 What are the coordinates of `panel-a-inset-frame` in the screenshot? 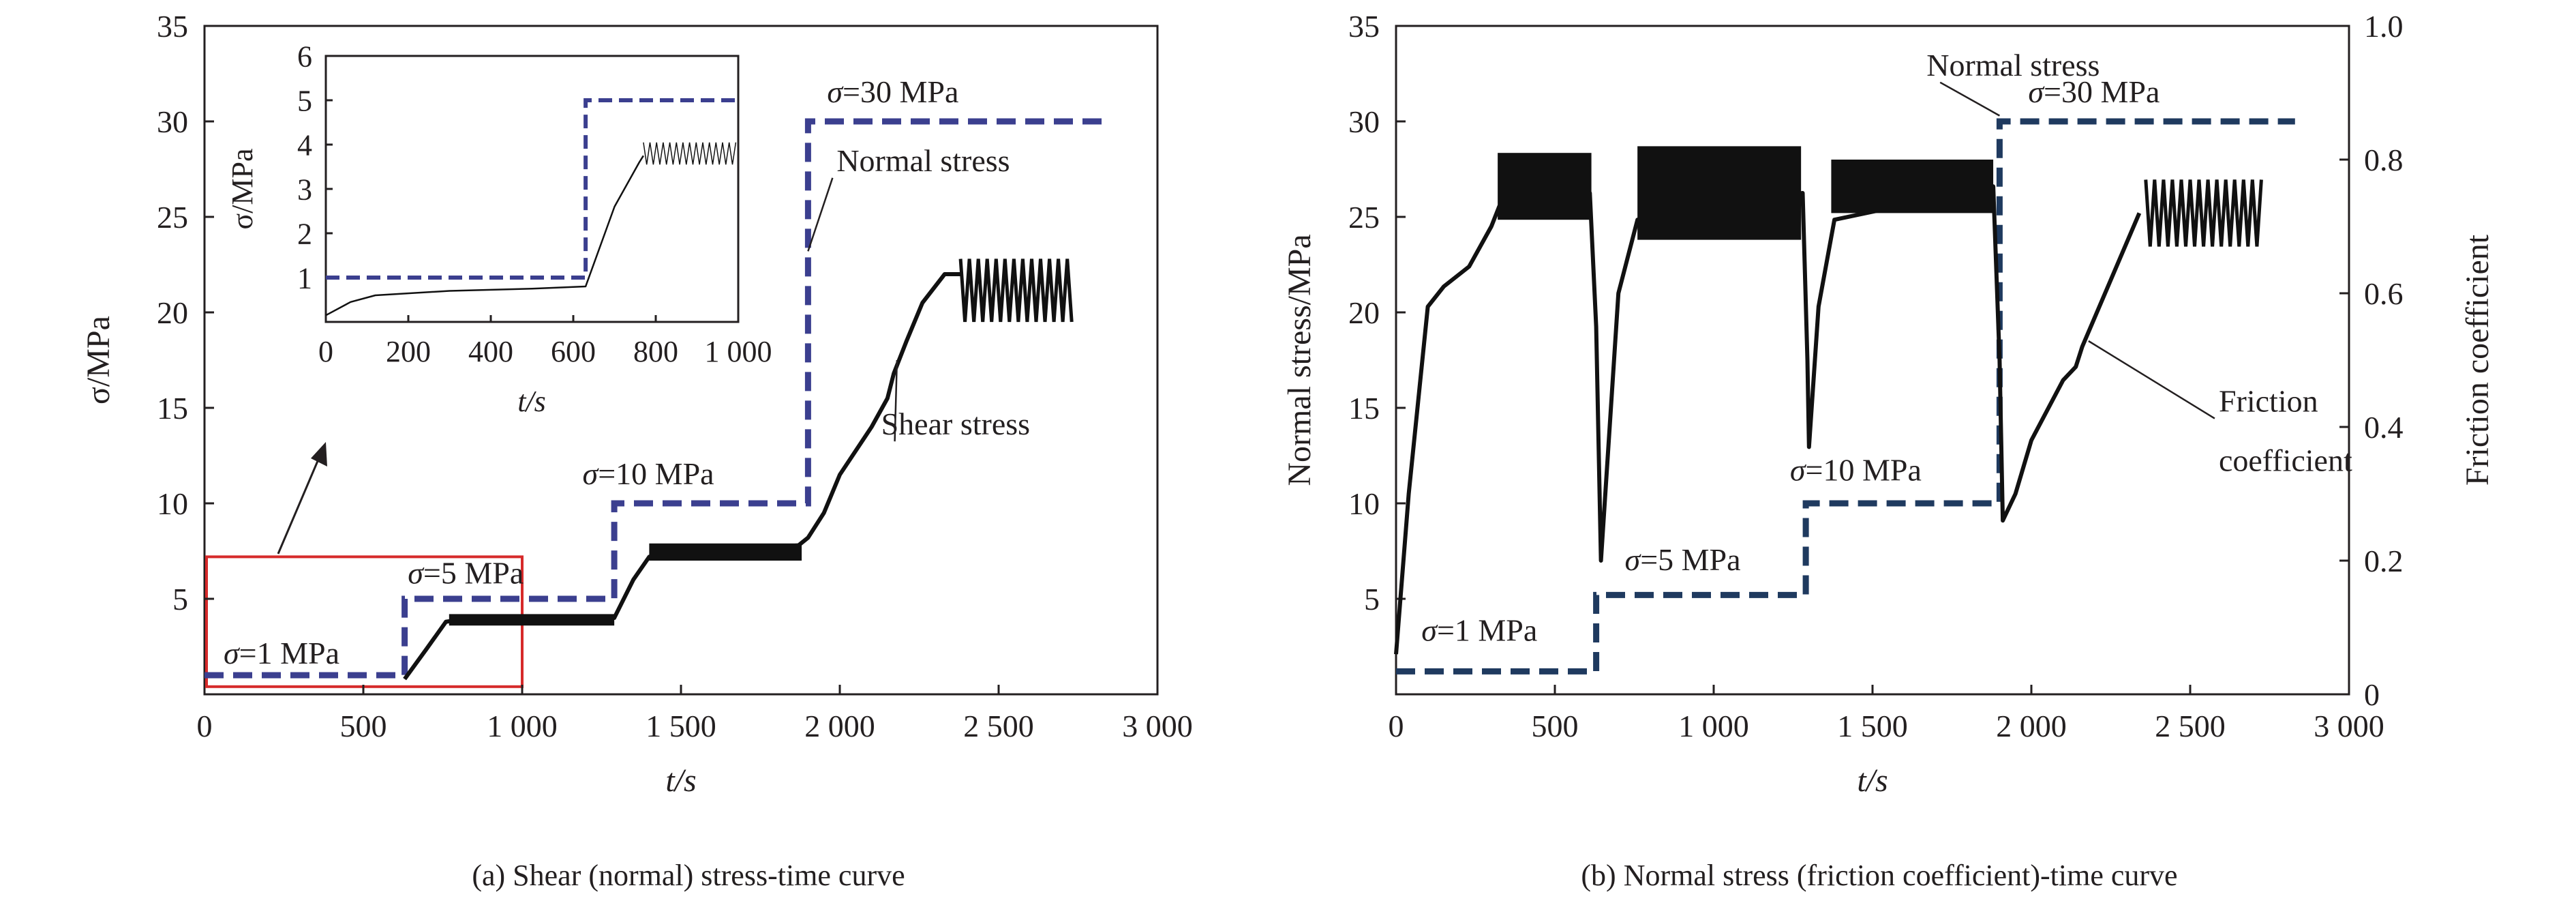 It's located at (532, 189).